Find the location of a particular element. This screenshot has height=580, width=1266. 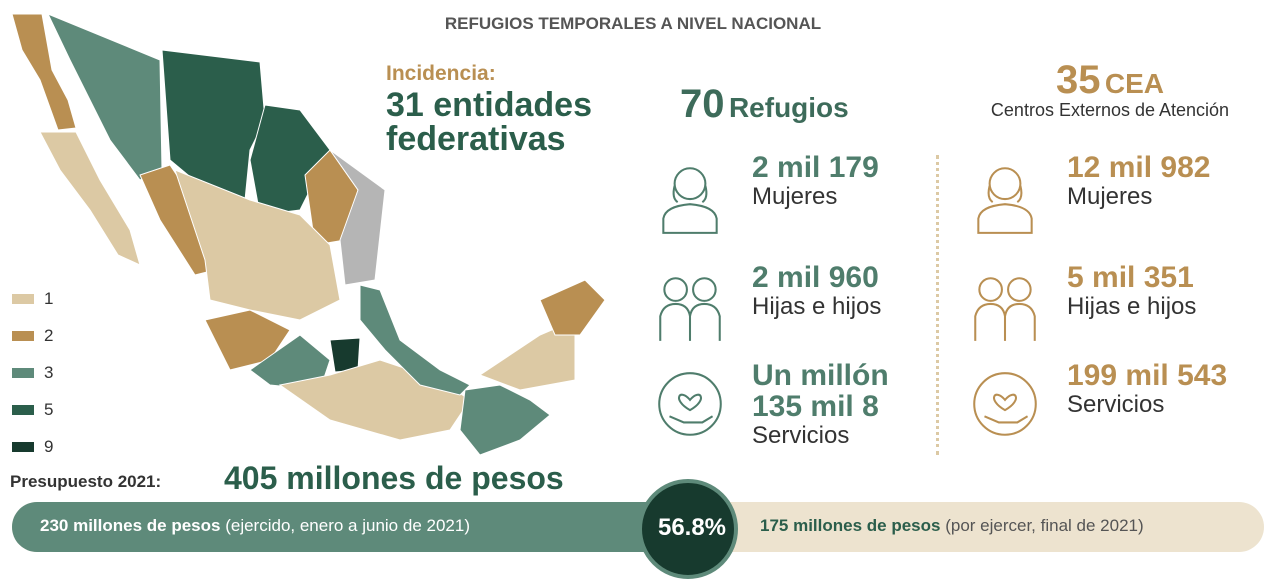

legend-item: 5 is located at coordinates (32, 409).